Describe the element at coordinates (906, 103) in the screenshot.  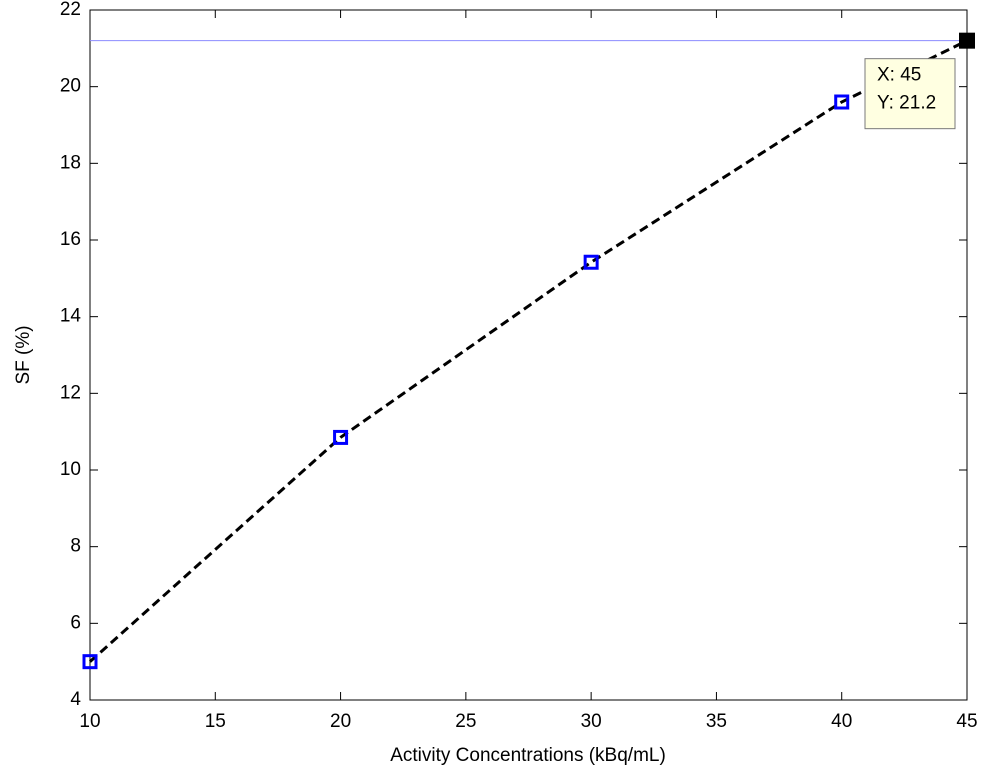
I see `datatip-text: Y: 21.2` at that location.